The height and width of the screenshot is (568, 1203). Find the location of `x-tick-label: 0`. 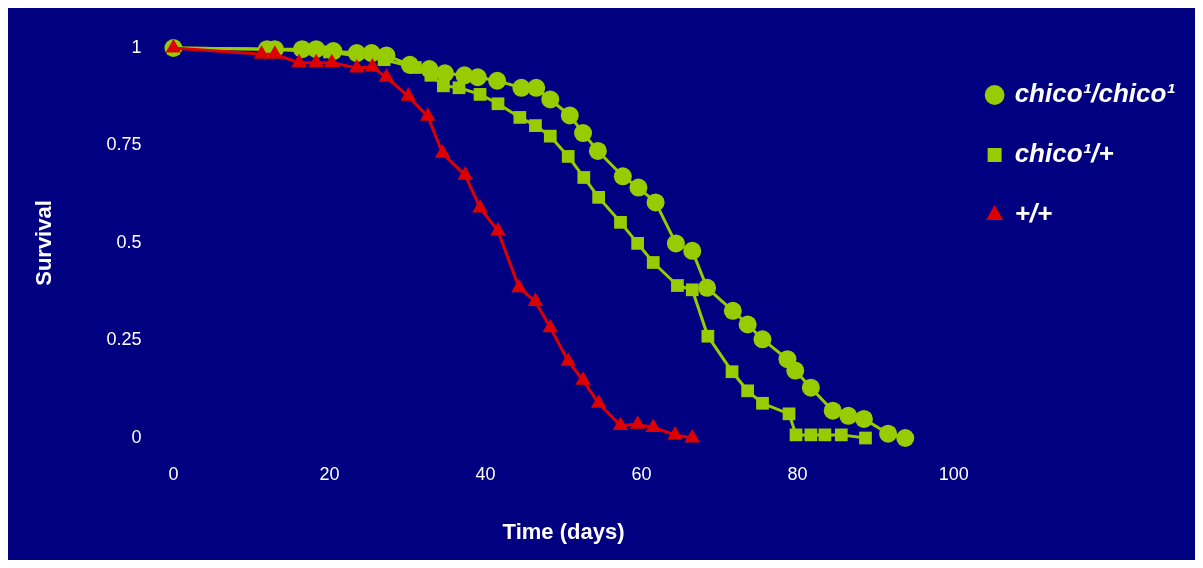

x-tick-label: 0 is located at coordinates (173, 473).